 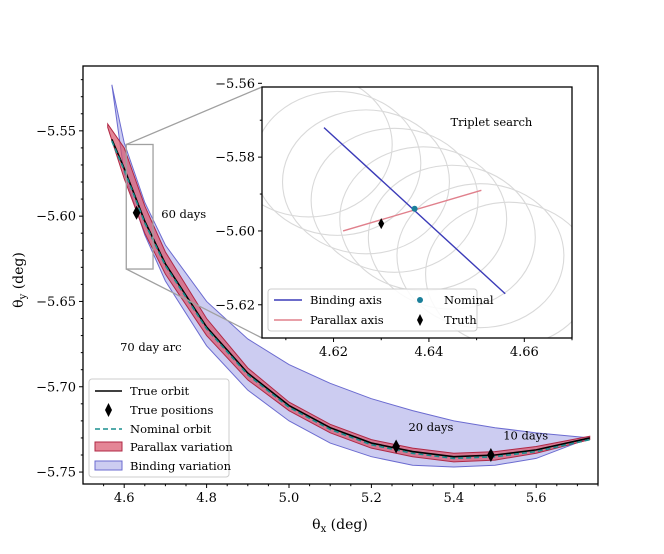 I want to click on parallax-axis-line, so click(x=412, y=210).